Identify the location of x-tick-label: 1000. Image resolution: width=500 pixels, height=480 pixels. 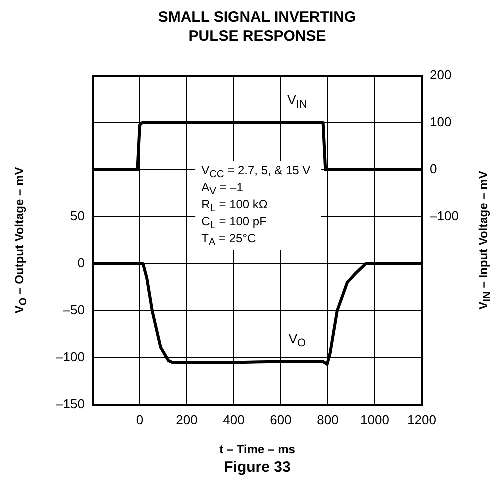
(375, 420).